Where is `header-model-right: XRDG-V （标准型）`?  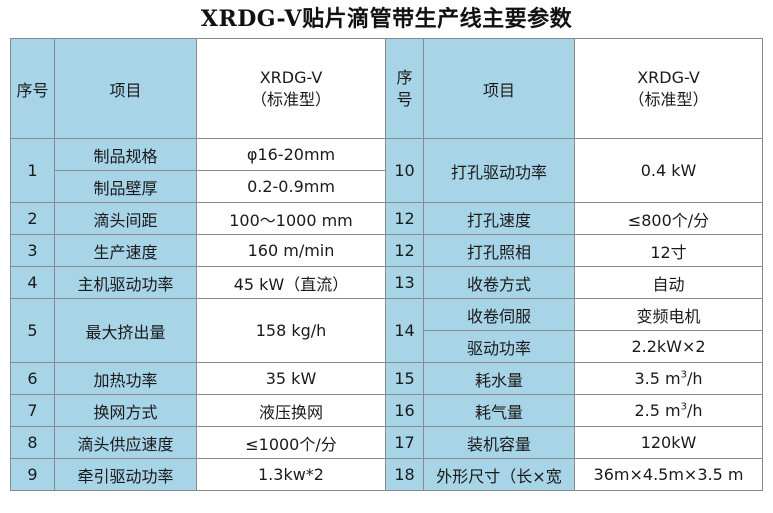
header-model-right: XRDG-V （标准型） is located at coordinates (668, 88).